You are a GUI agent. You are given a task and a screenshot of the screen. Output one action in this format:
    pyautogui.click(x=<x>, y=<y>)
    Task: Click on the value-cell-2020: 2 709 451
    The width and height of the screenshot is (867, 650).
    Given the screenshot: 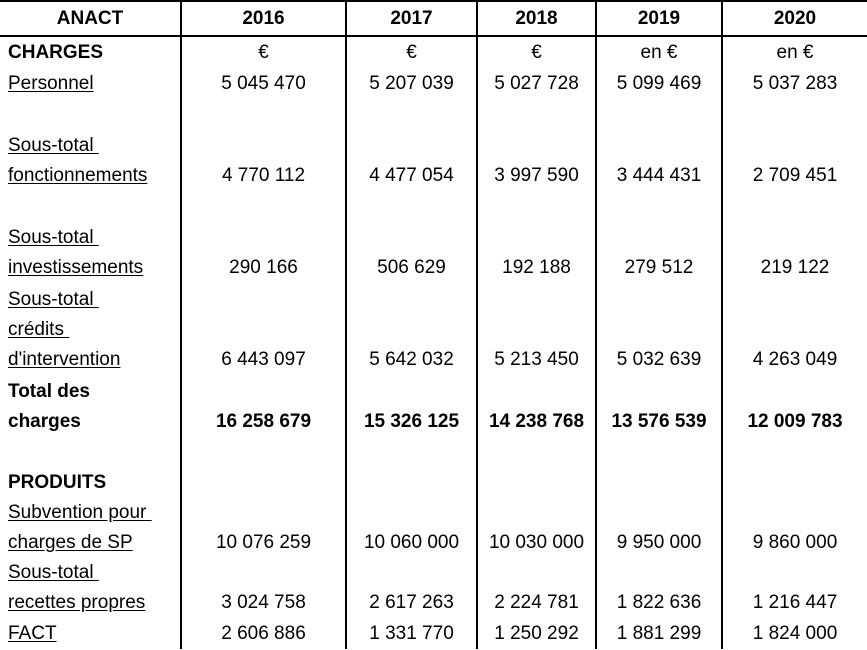 What is the action you would take?
    pyautogui.click(x=795, y=145)
    